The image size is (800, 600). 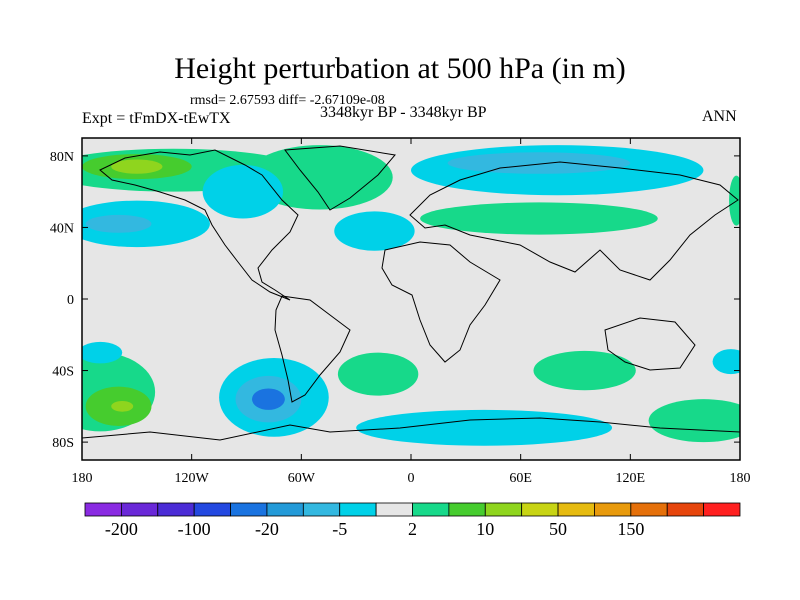 I want to click on contour-region-drake-passage-low-core, so click(x=268, y=399).